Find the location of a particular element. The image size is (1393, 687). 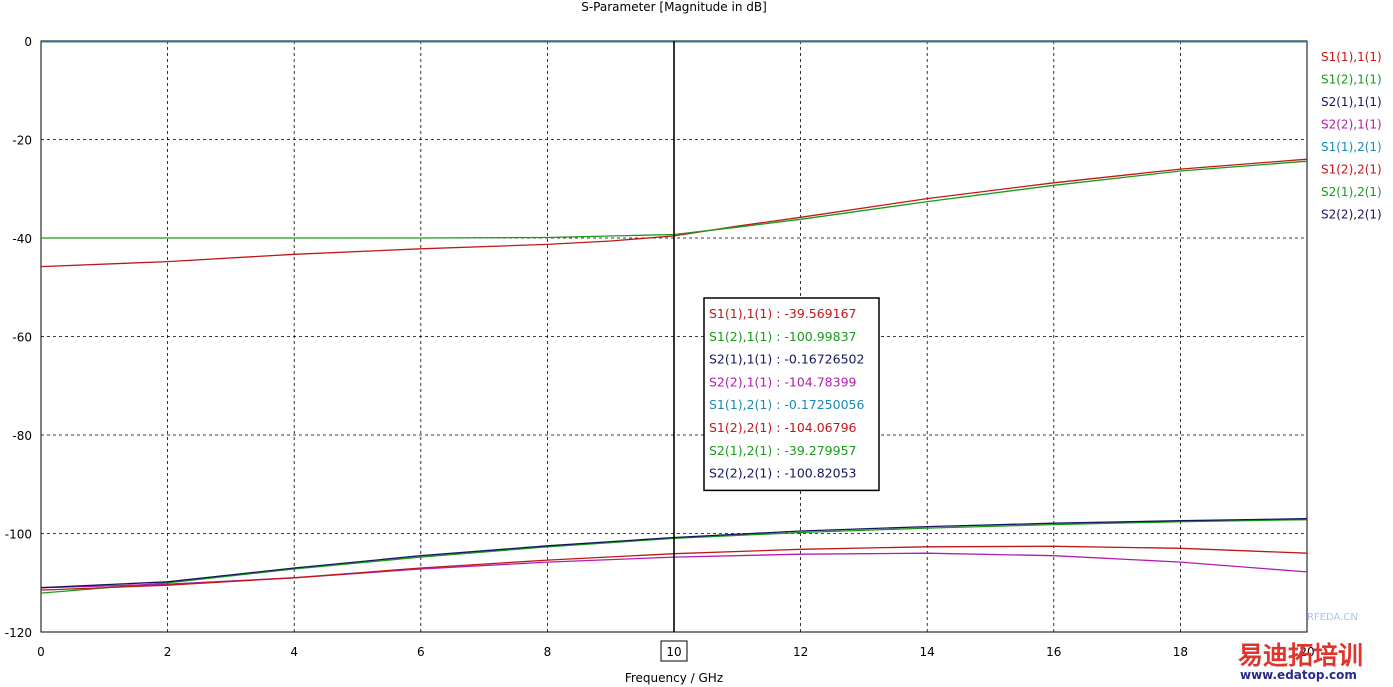

x-tick-label: 20 is located at coordinates (1306, 652).